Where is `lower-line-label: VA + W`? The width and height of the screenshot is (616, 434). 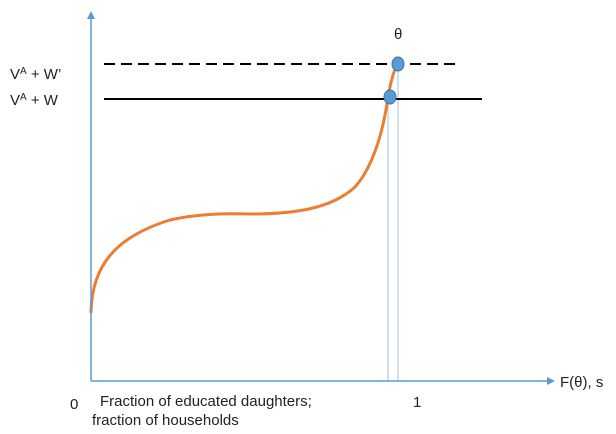
lower-line-label: VA + W is located at coordinates (34, 101).